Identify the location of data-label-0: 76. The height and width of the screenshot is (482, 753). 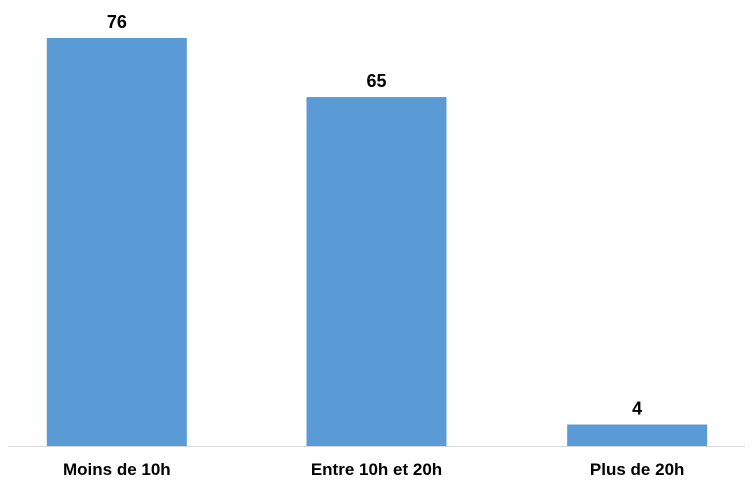
(117, 22).